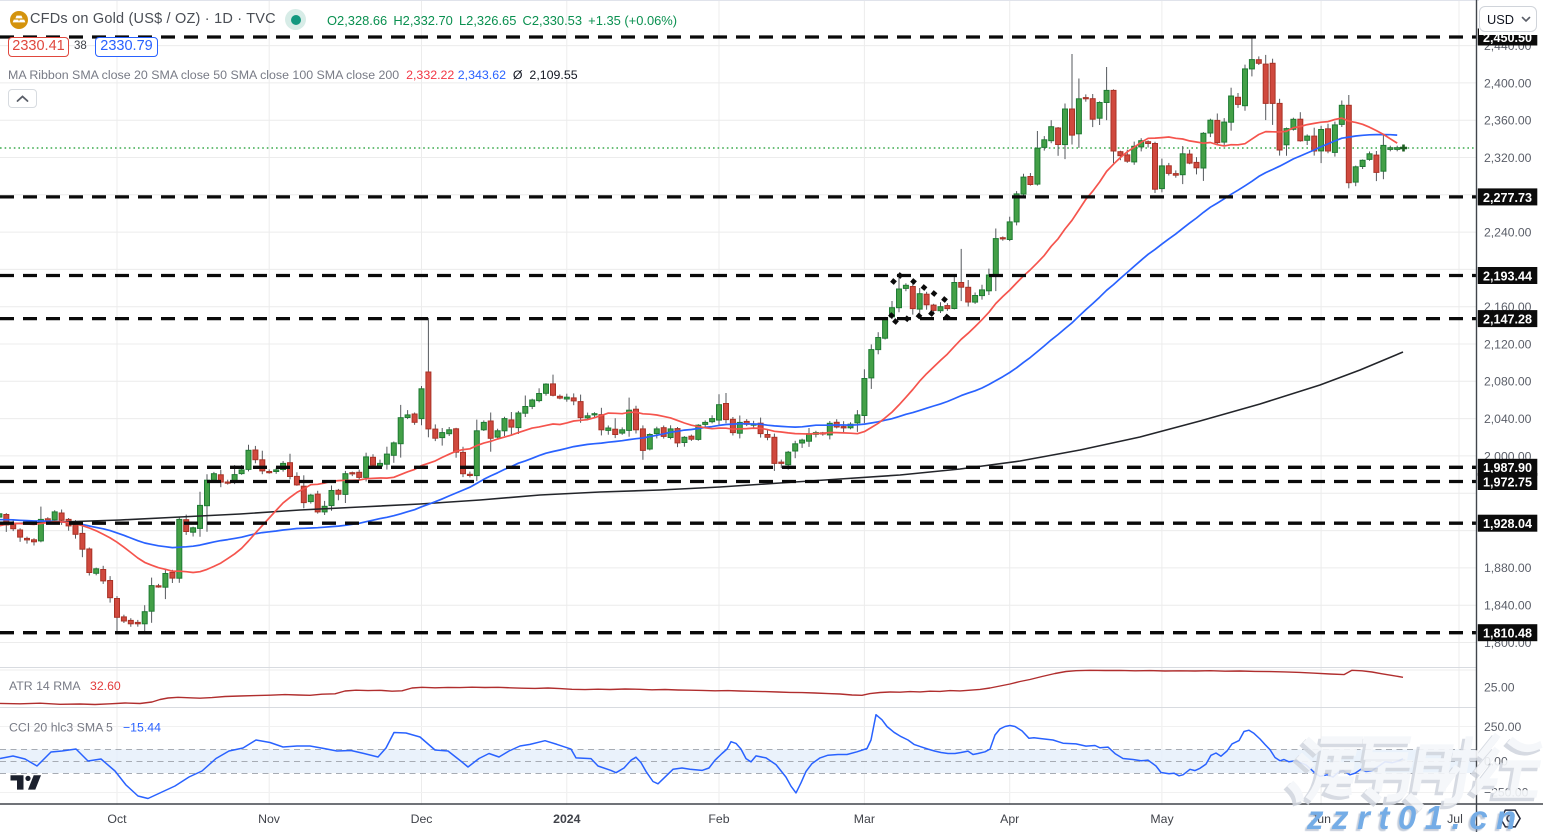  What do you see at coordinates (1508, 382) in the screenshot?
I see `svg-text: 2,080.00` at bounding box center [1508, 382].